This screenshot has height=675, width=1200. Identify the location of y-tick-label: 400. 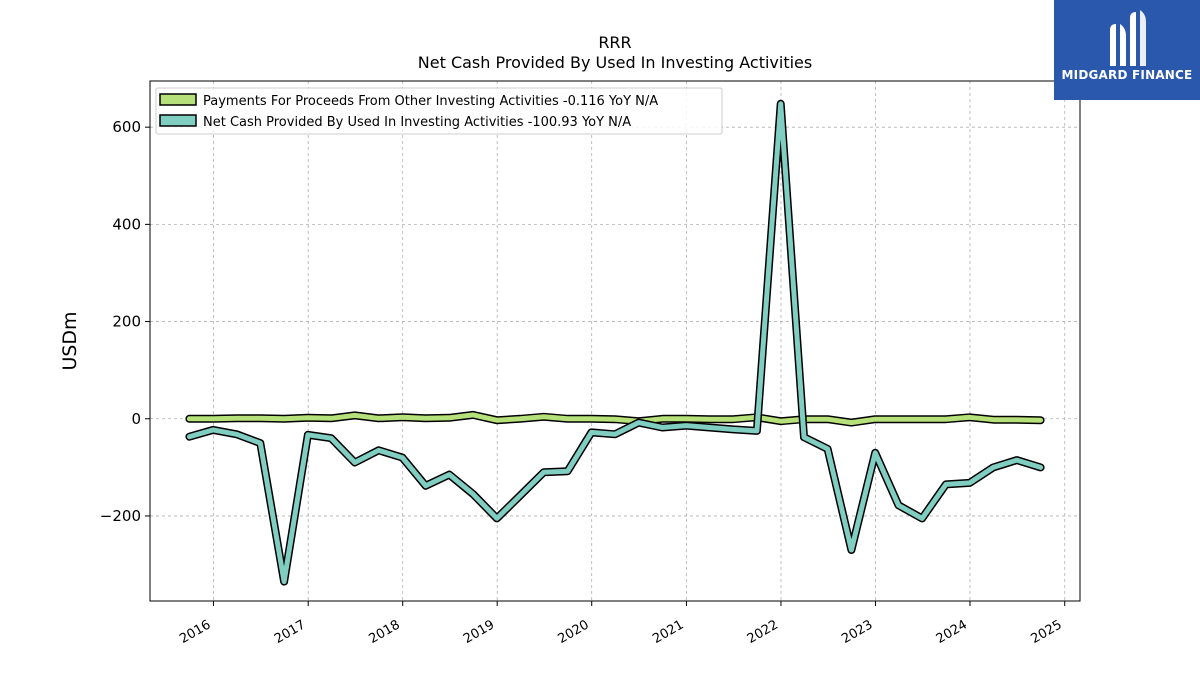
(126, 224).